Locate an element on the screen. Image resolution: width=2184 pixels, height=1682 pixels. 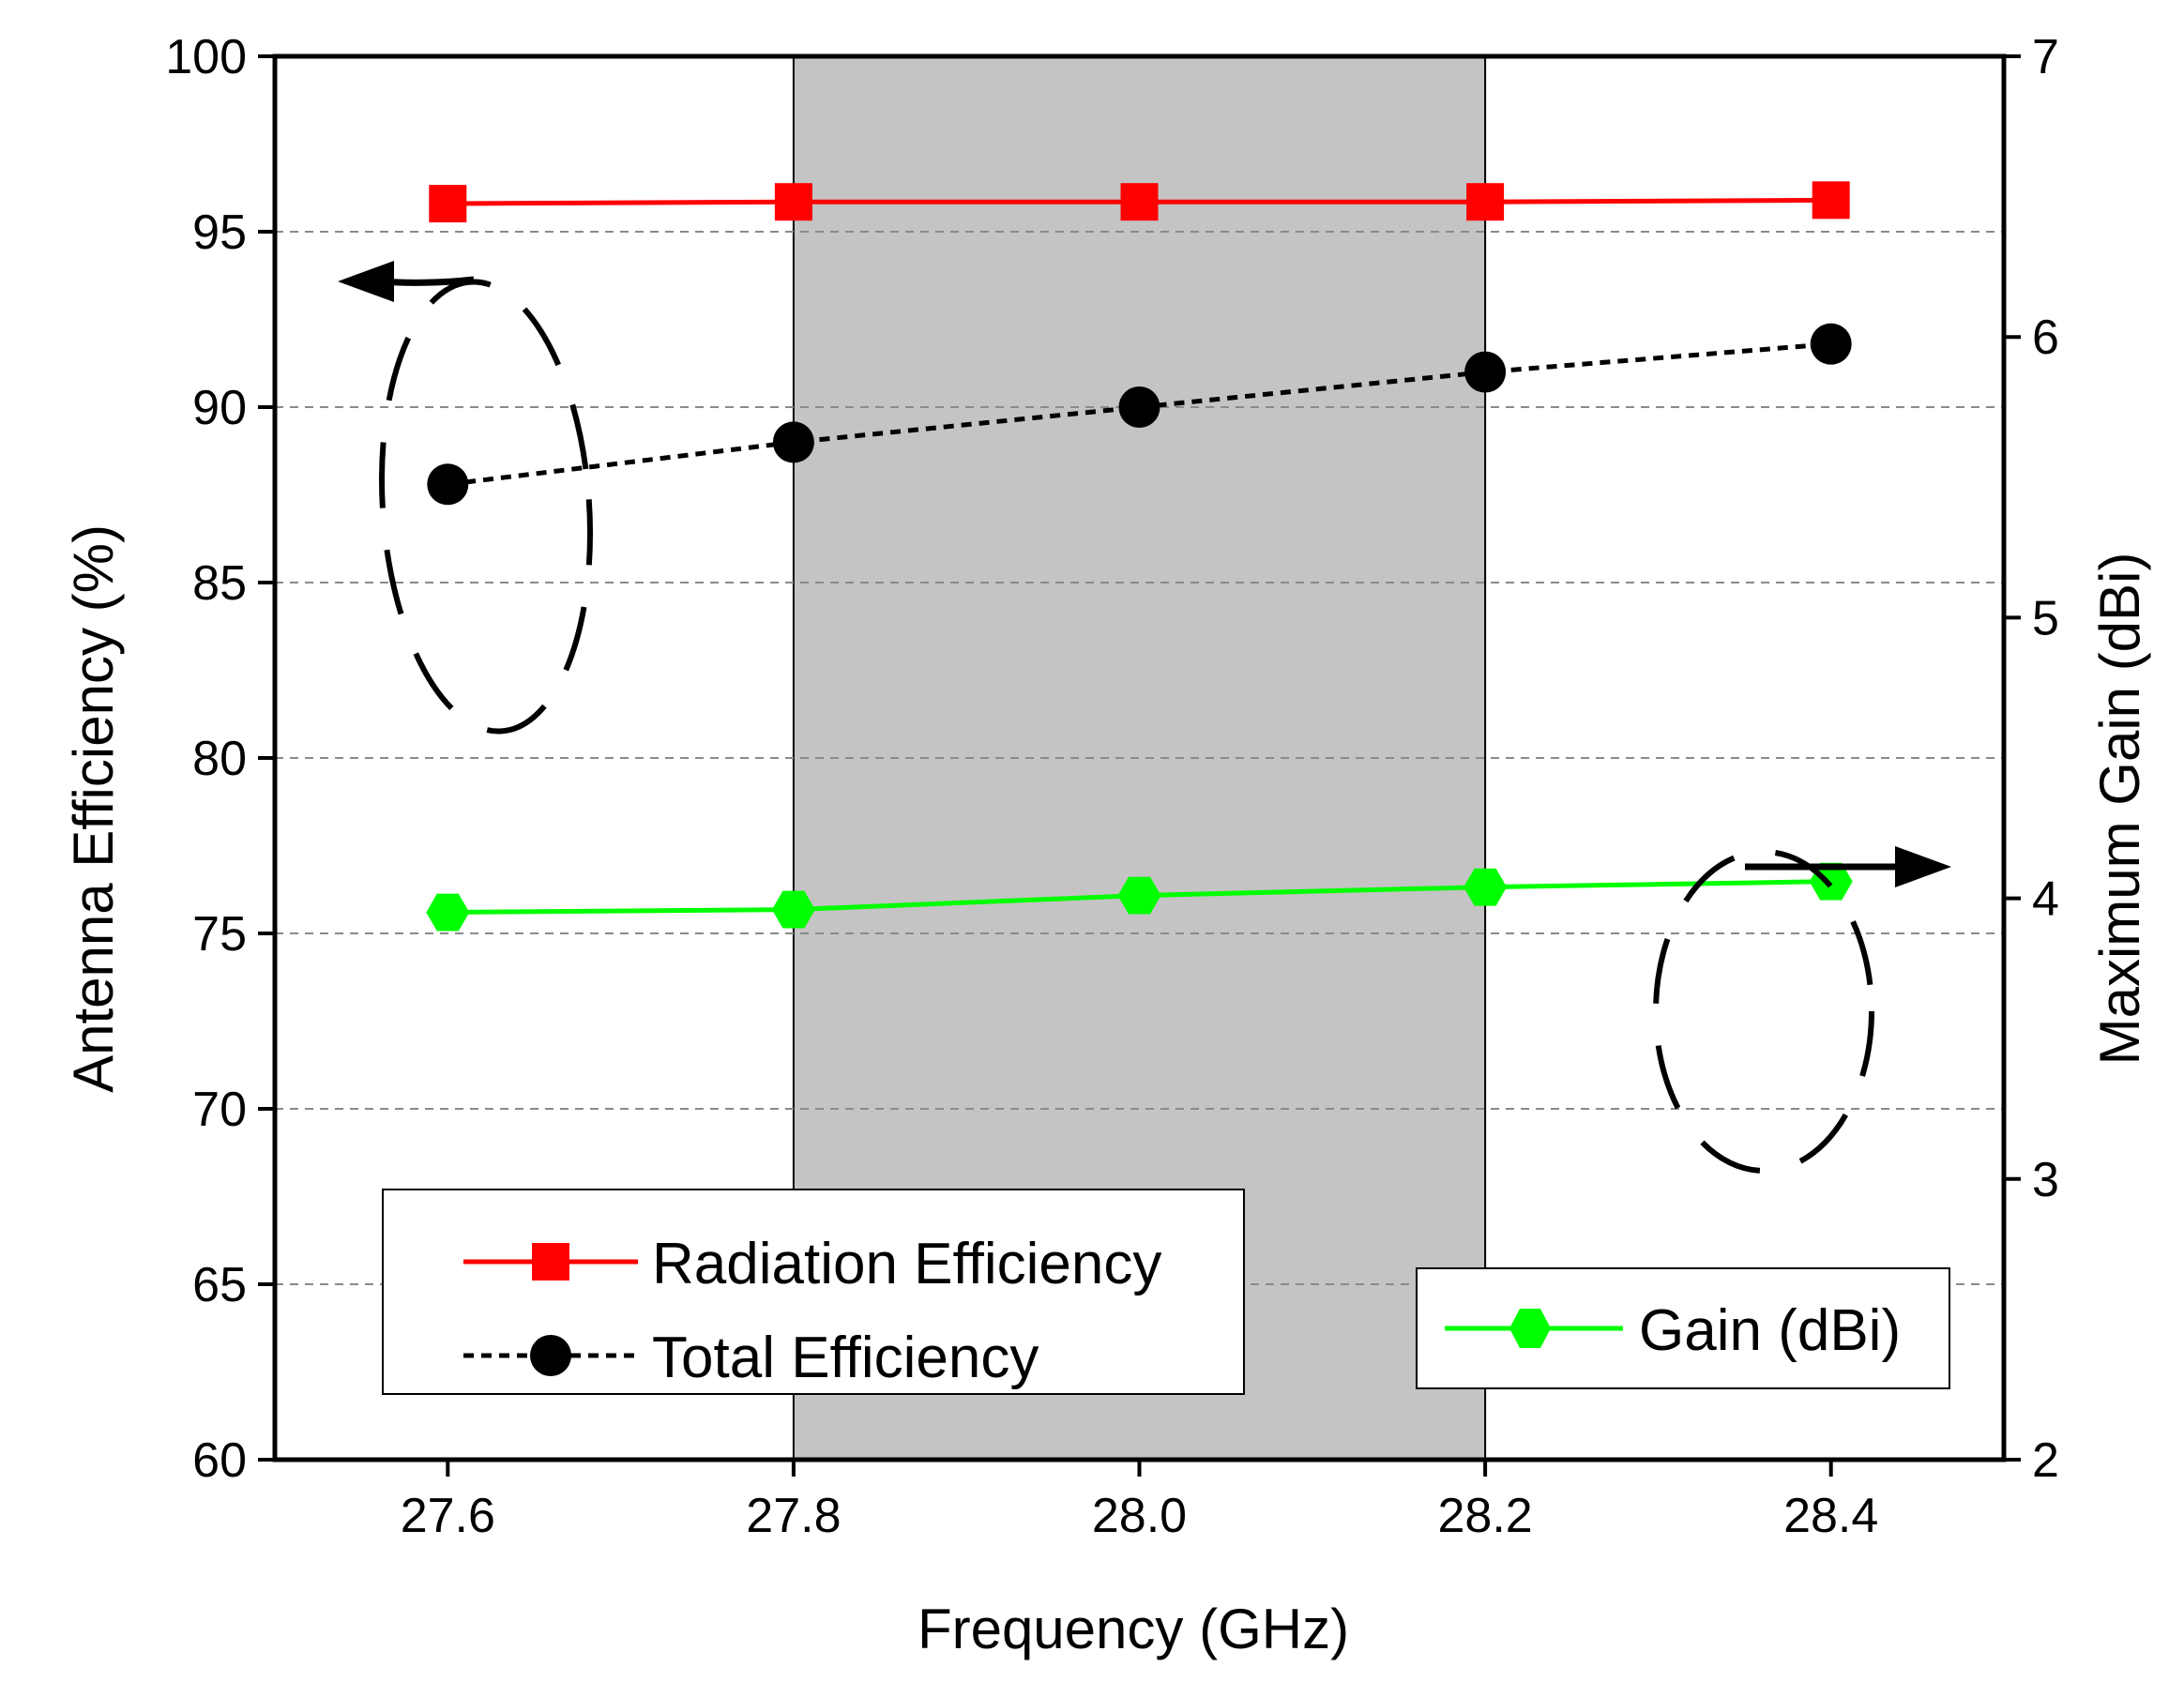
y-right-tick-label-4: 4 is located at coordinates (2045, 899).